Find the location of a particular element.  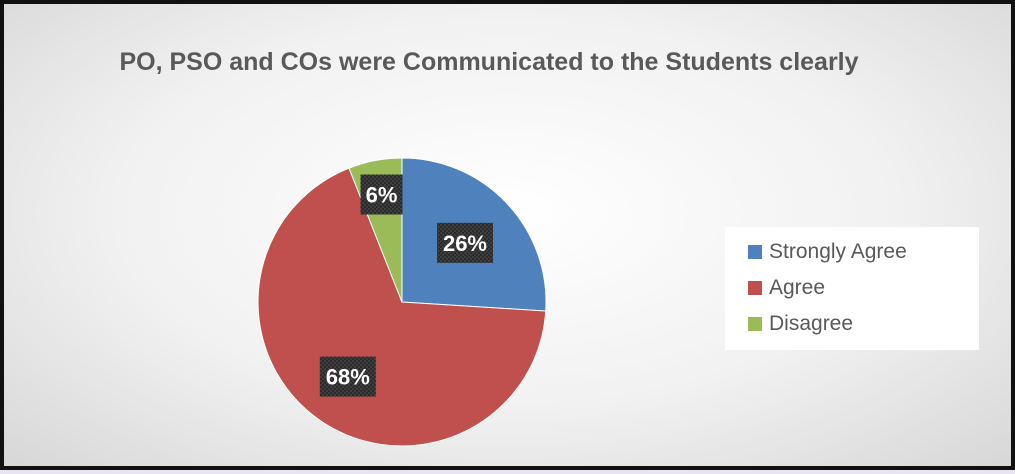

data-label-text-agree: 68% is located at coordinates (348, 377).